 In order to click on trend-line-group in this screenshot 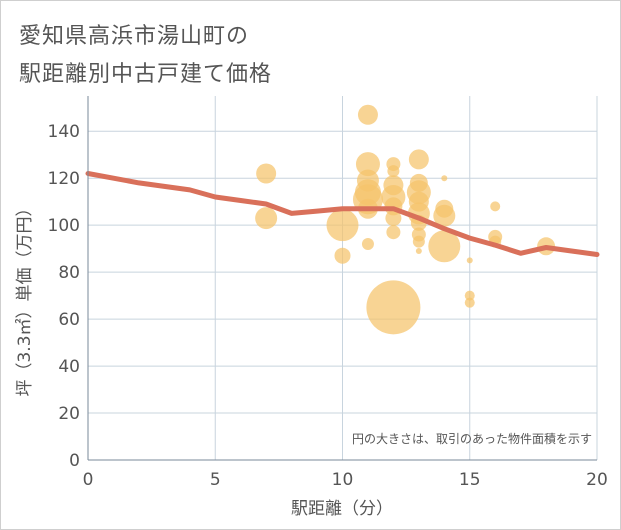, I will do `click(342, 214)`.